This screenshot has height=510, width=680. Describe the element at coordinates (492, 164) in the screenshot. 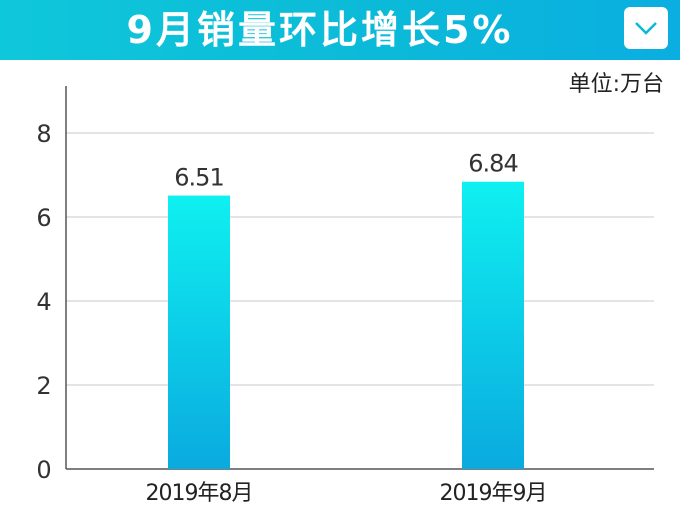

I see `data-label: 6.84` at that location.